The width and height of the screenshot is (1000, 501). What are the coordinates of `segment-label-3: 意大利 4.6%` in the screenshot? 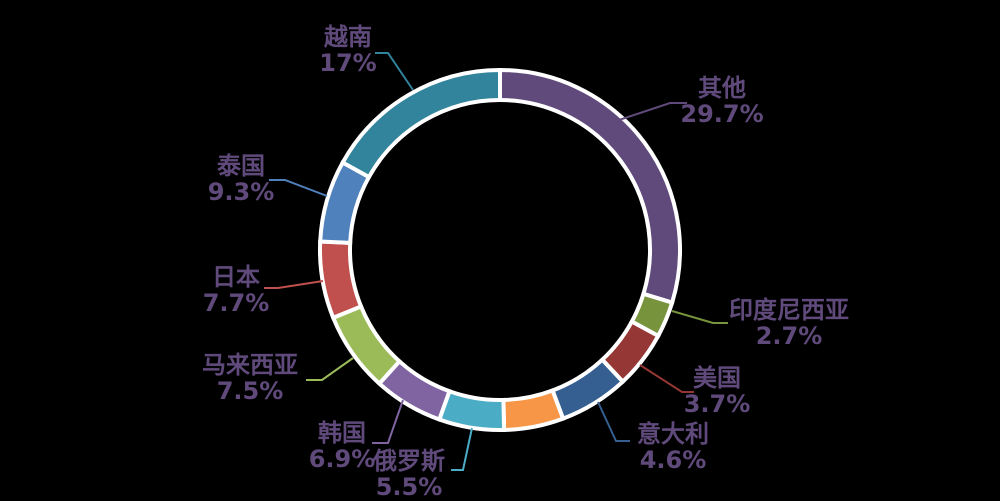 It's located at (673, 447).